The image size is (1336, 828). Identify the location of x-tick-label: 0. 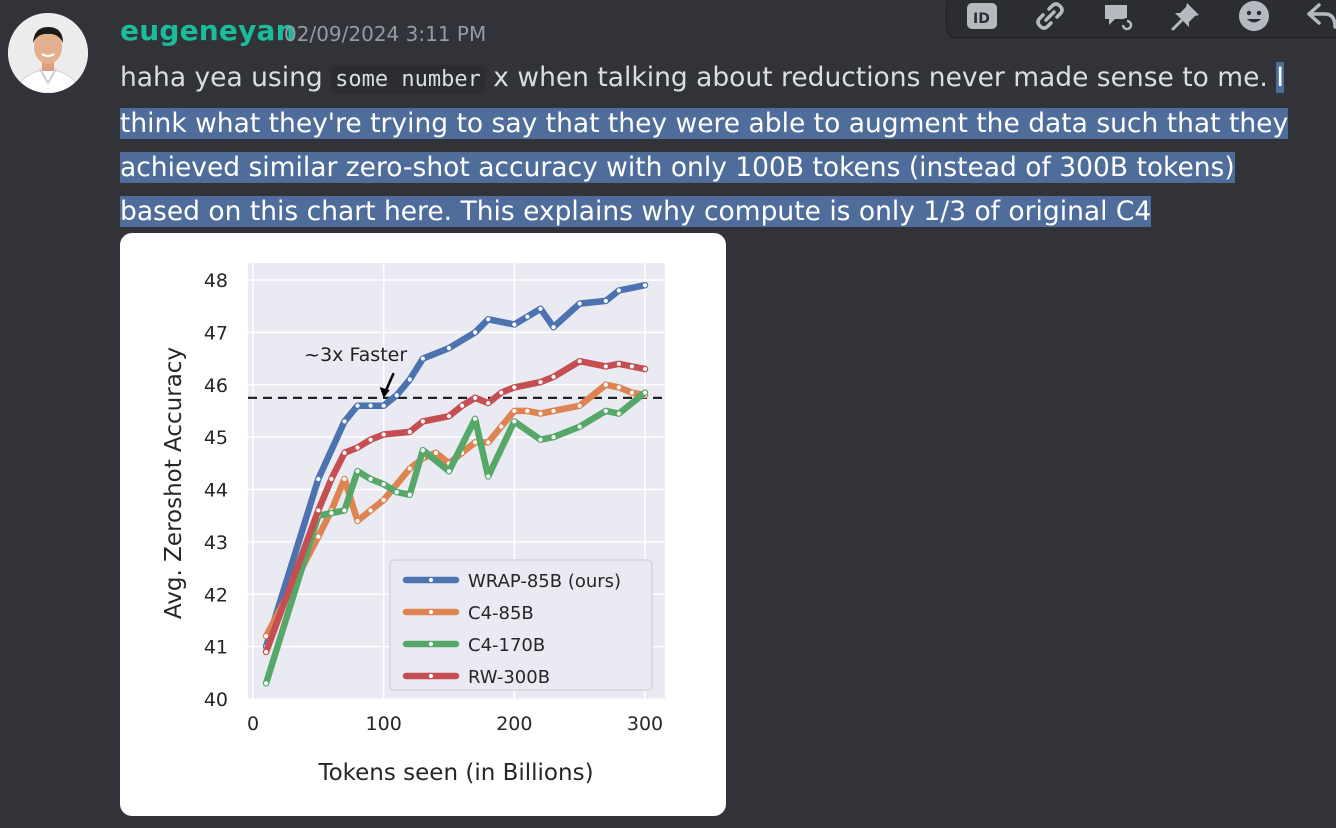
(253, 724).